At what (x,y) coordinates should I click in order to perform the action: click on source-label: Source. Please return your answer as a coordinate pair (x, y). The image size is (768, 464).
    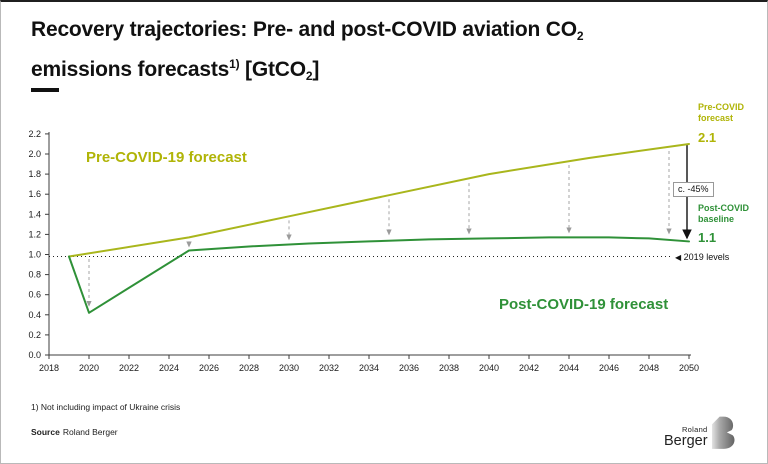
    Looking at the image, I should click on (45, 432).